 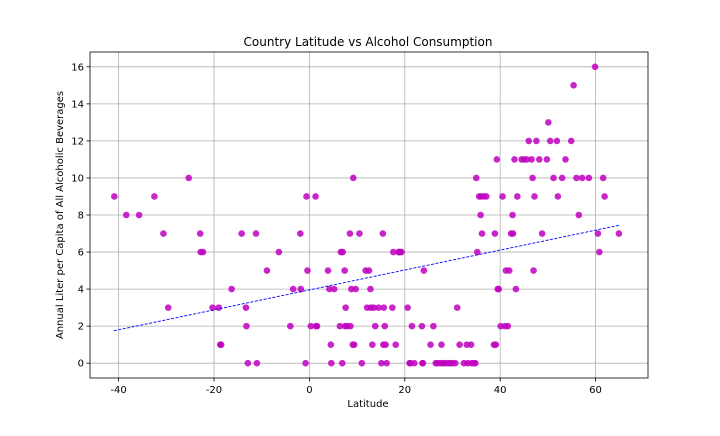 What do you see at coordinates (81, 364) in the screenshot?
I see `y-tick-label: 0` at bounding box center [81, 364].